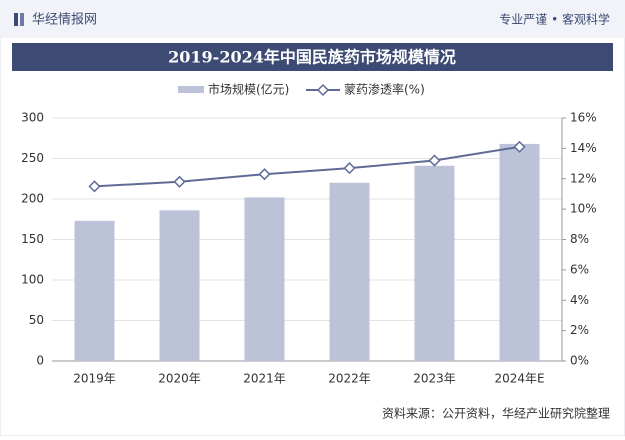 The height and width of the screenshot is (440, 625). I want to click on y2-tick-label: 2%, so click(579, 330).